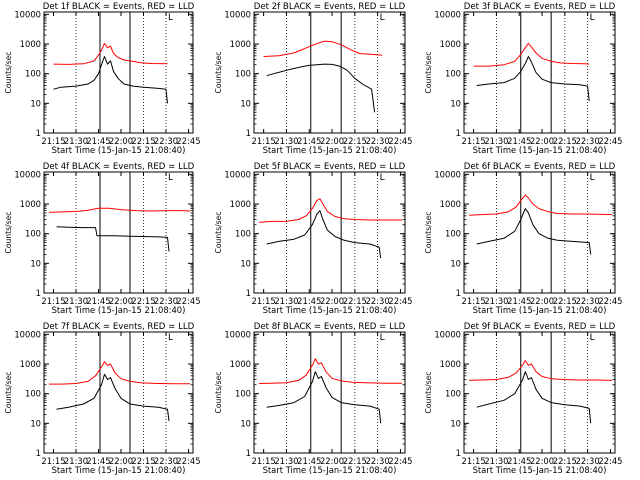 The height and width of the screenshot is (480, 640). I want to click on panel-title: Det 9f BLACK = Events, RED = LLD, so click(540, 327).